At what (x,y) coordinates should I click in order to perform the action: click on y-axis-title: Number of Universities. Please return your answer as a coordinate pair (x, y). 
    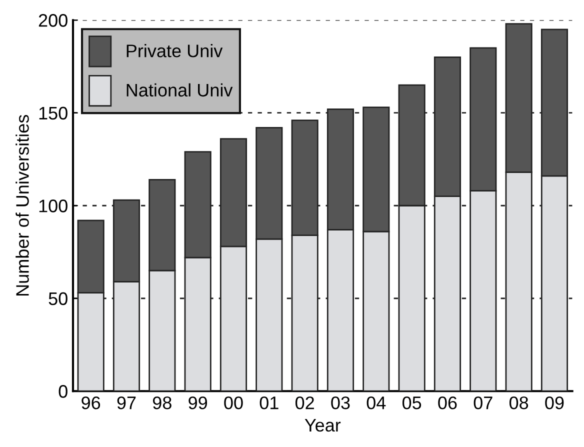
    Looking at the image, I should click on (22, 205).